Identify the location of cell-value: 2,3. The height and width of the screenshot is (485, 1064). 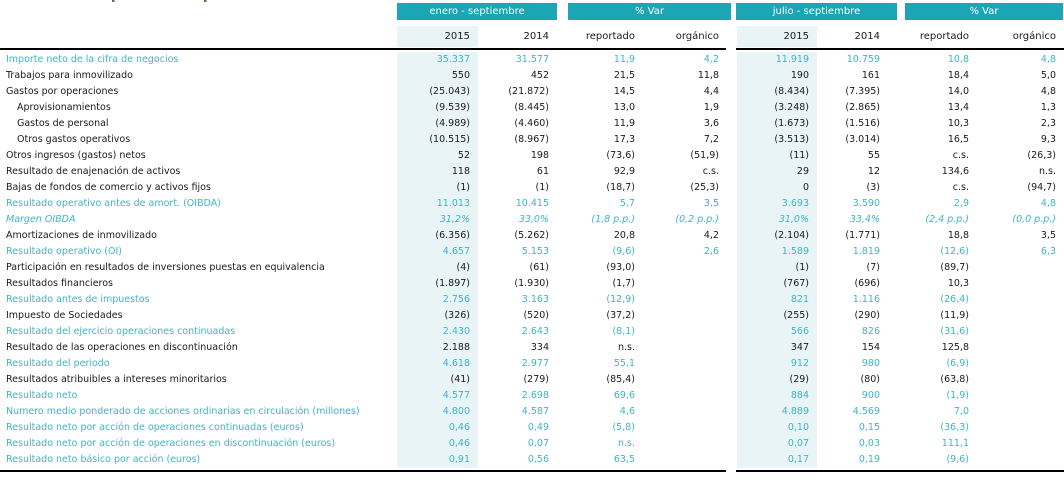
(1048, 123).